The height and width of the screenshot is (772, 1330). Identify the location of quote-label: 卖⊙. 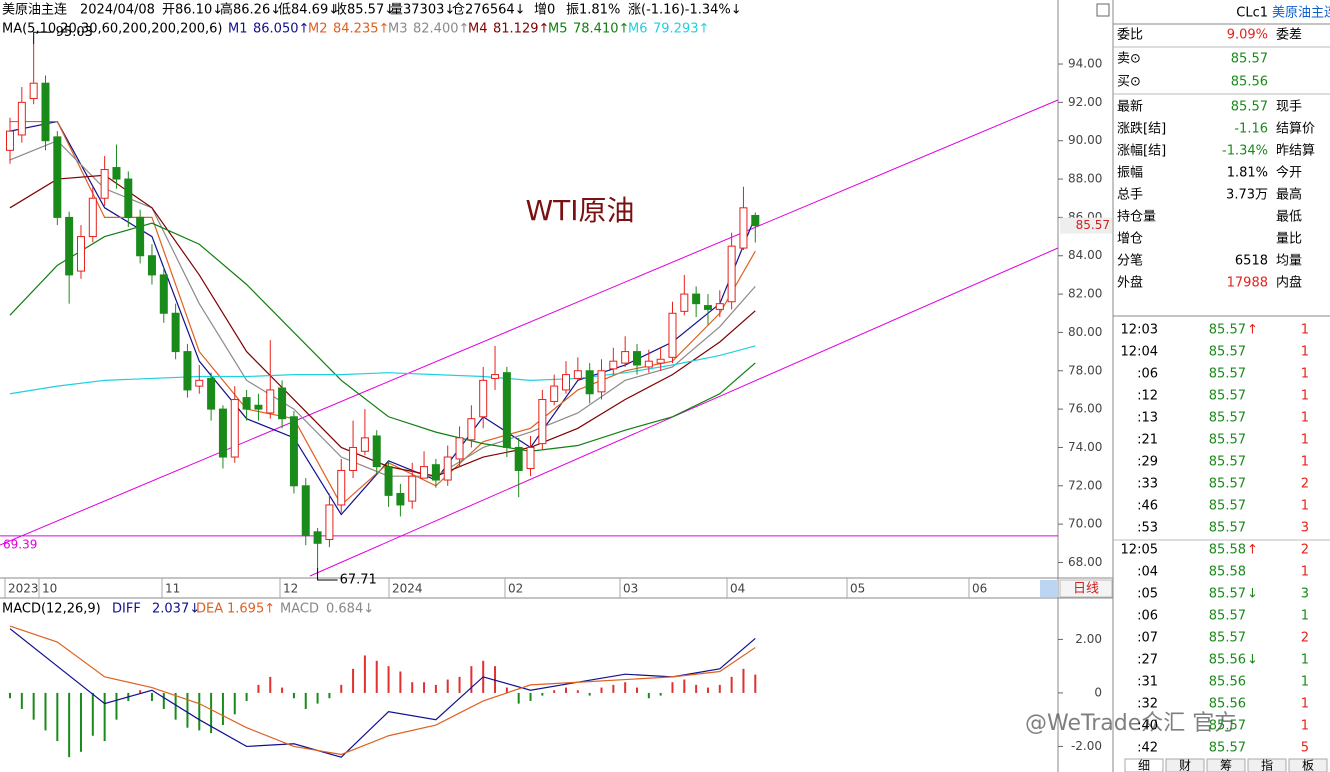
(1129, 59).